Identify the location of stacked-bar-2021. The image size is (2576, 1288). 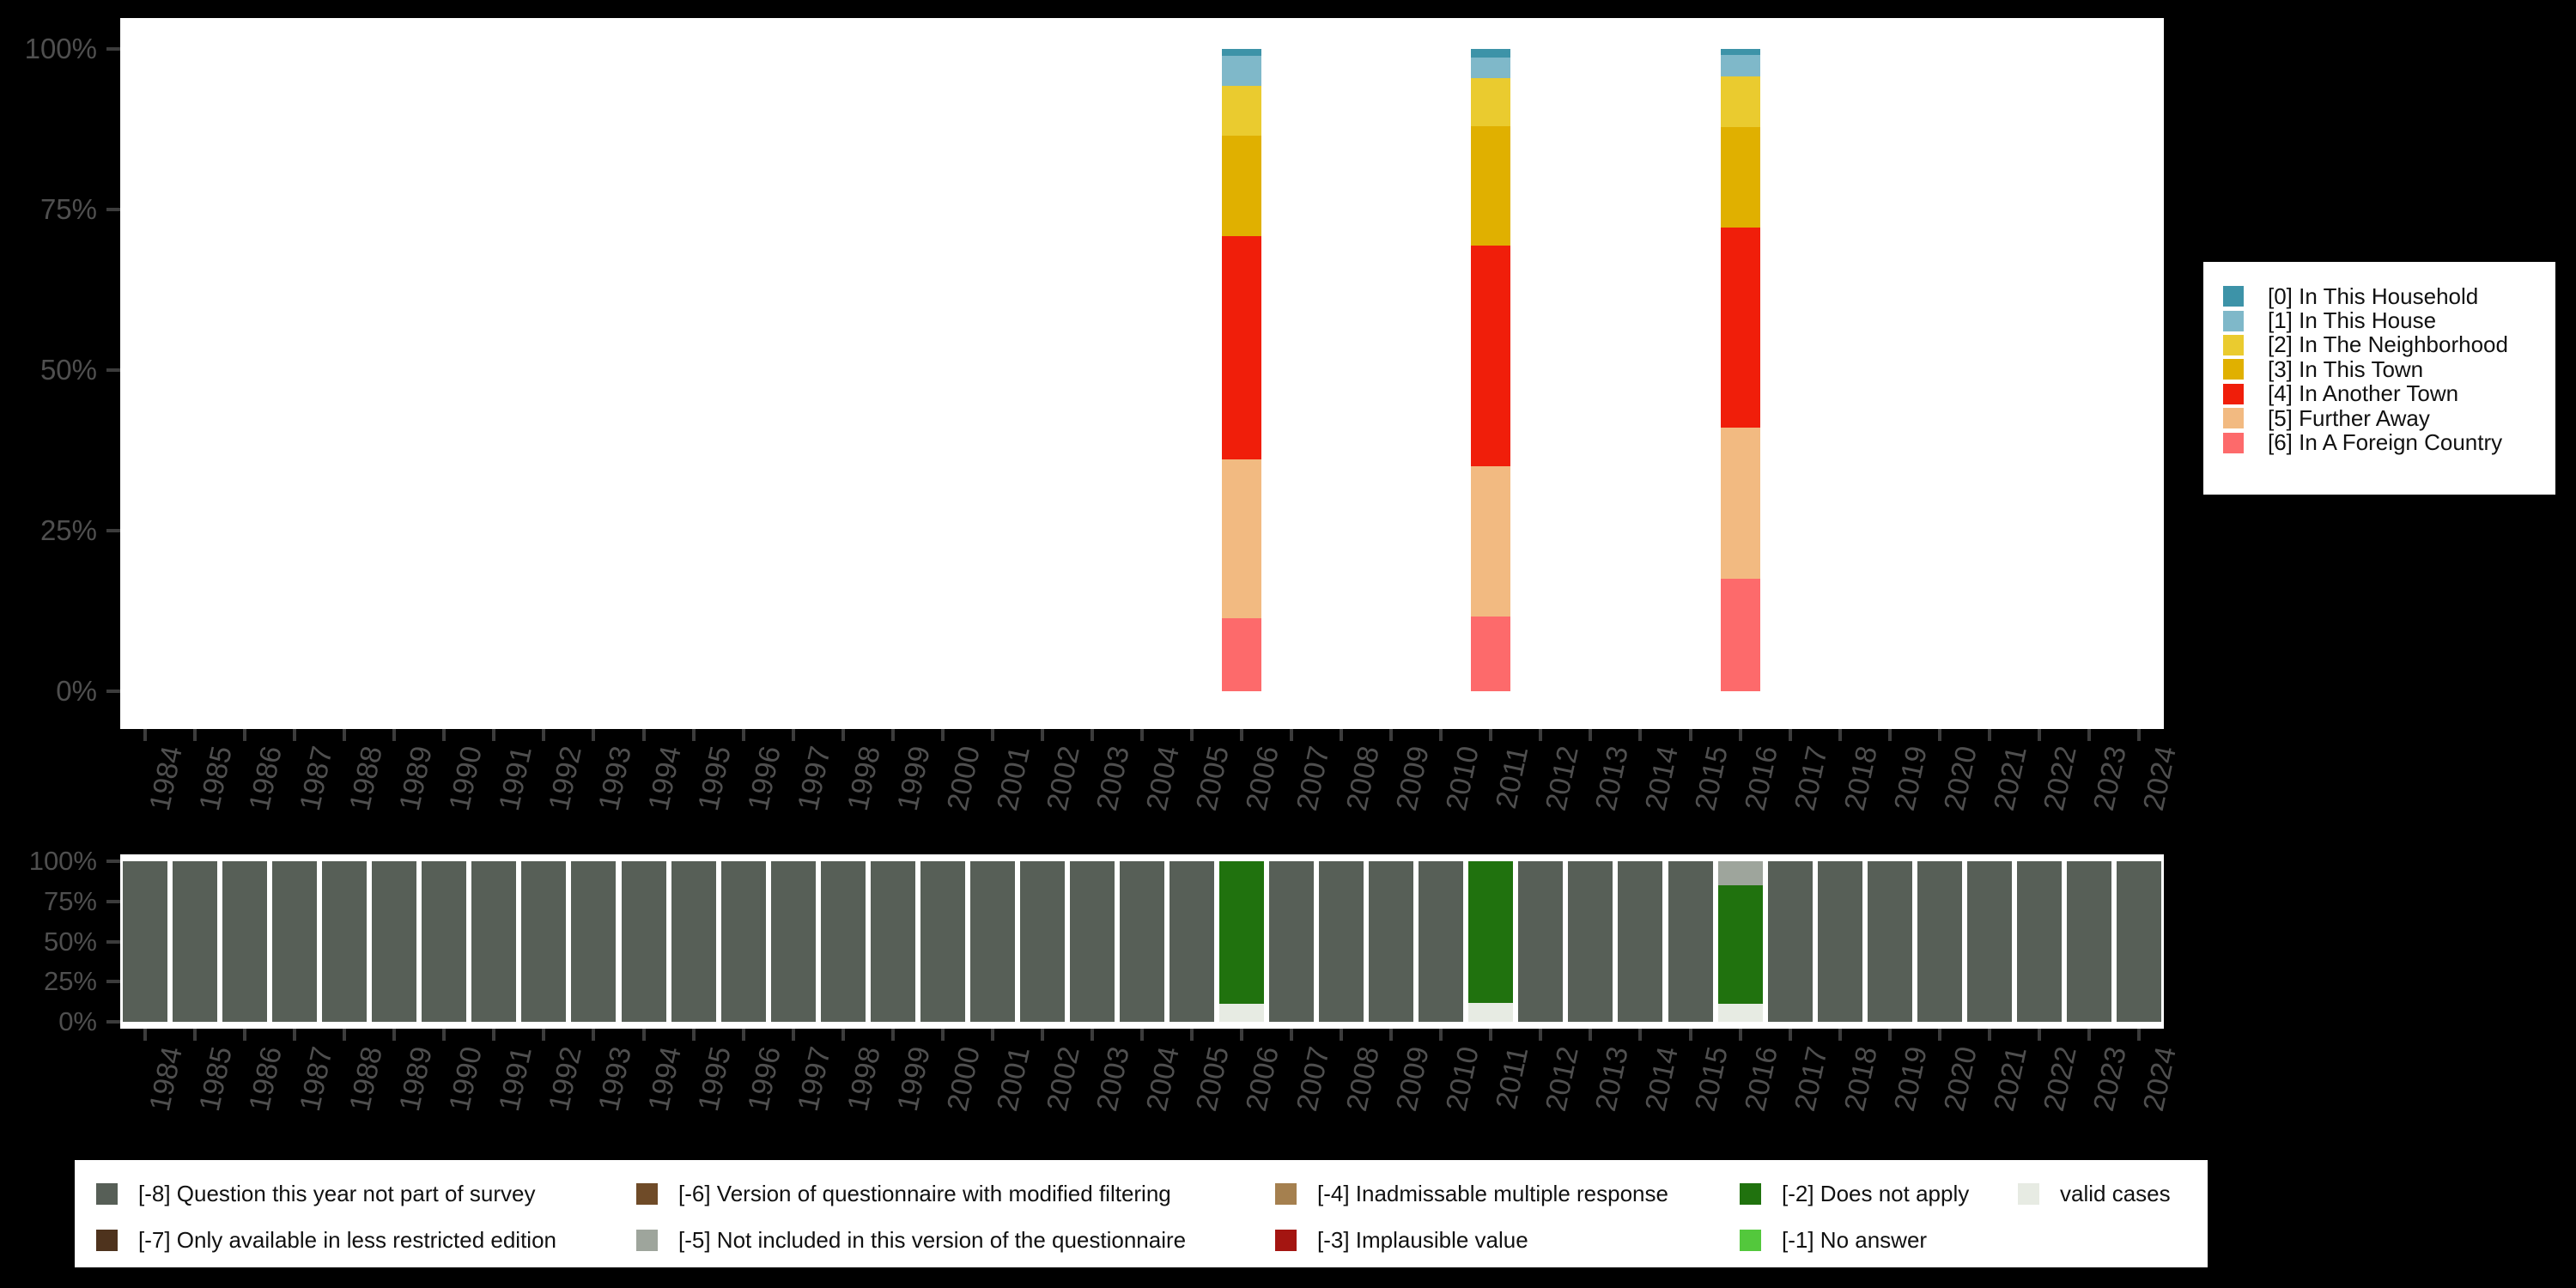
(1989, 941).